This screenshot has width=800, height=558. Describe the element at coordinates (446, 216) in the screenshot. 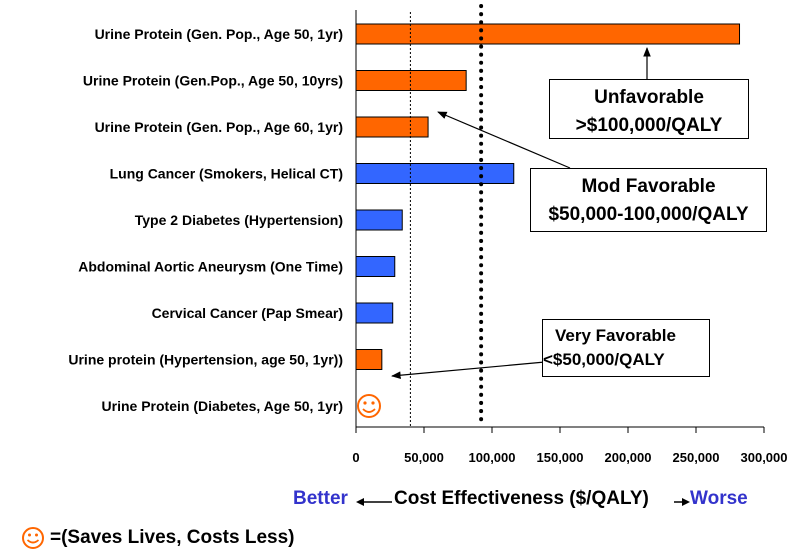

I see `reference-lines` at that location.